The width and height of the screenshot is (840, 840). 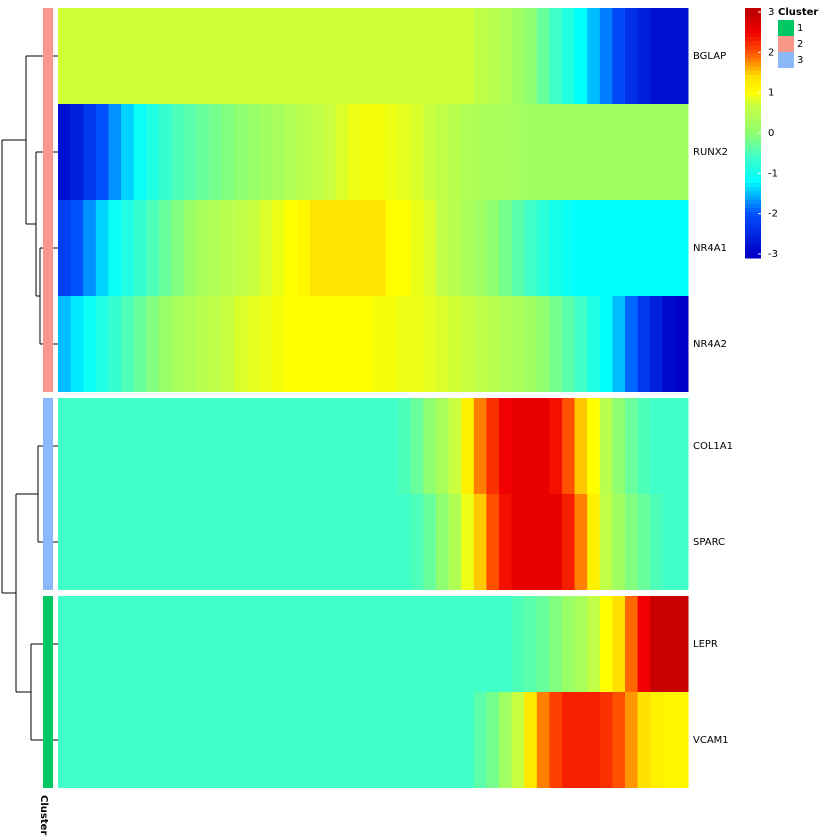 I want to click on row-label: NR4A1, so click(x=710, y=248).